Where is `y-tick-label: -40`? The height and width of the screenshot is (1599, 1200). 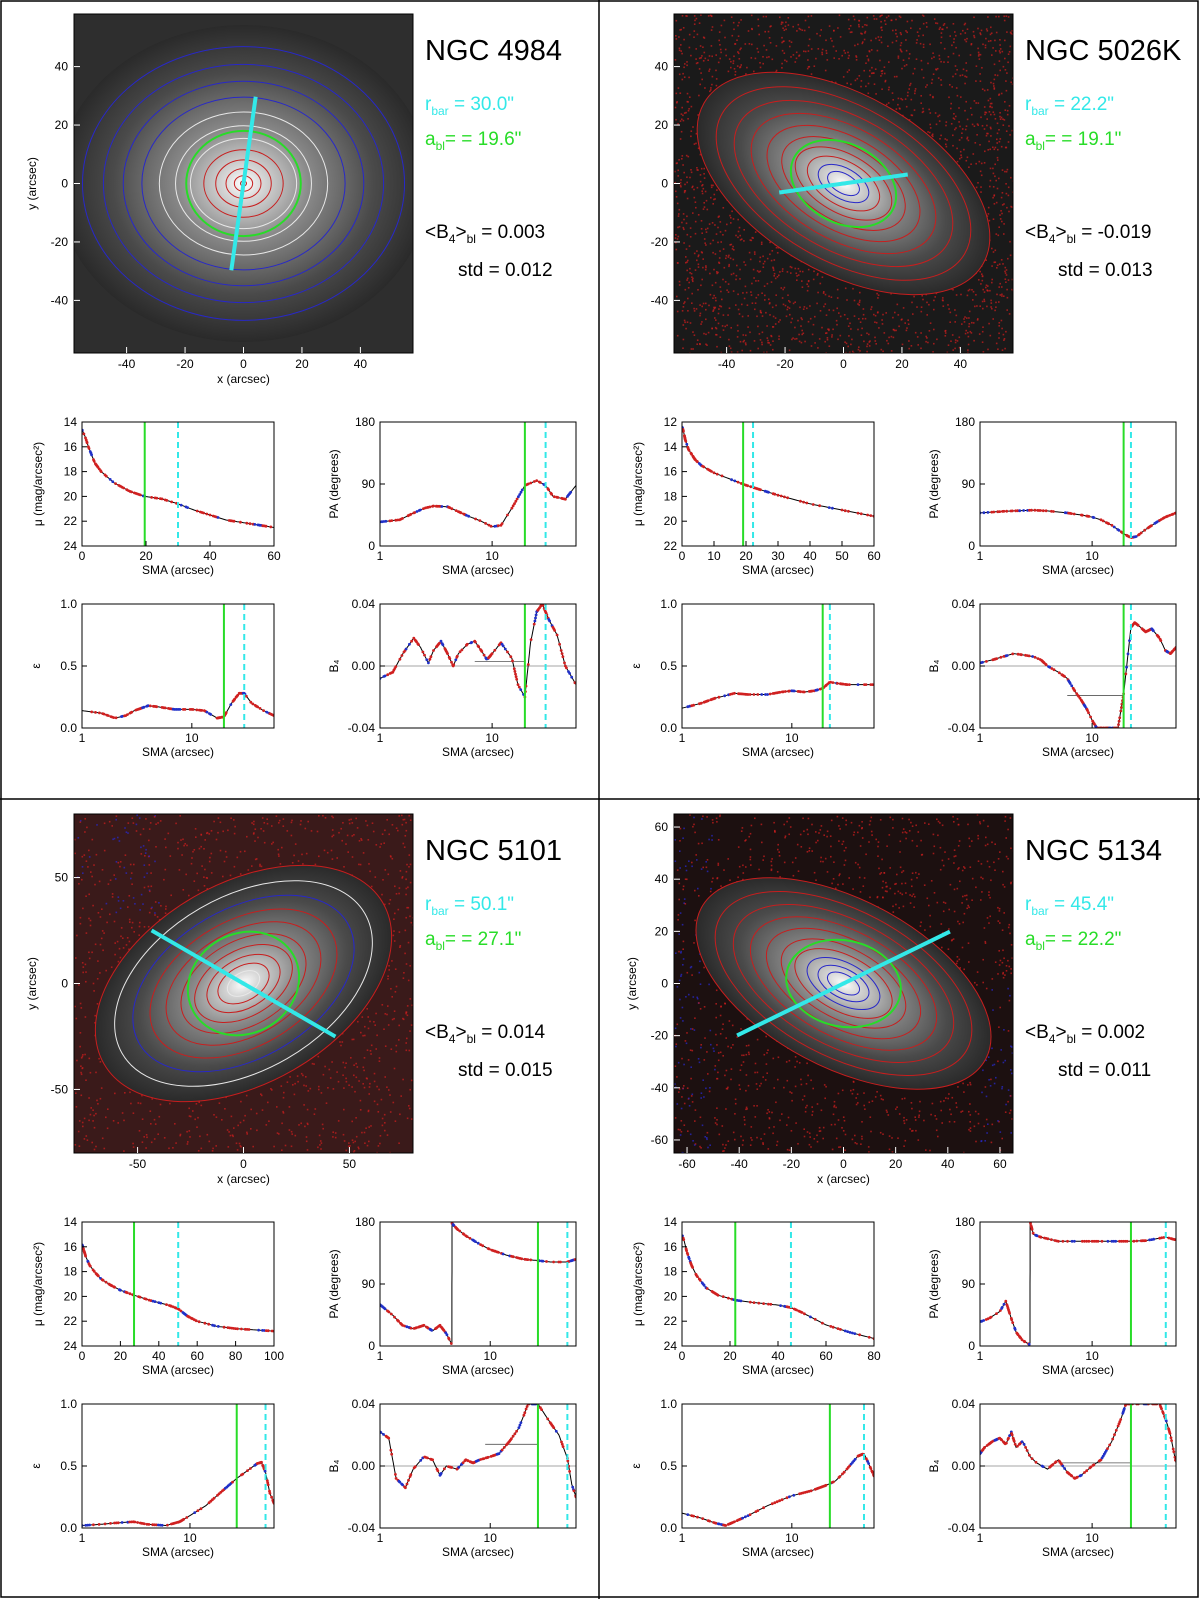
y-tick-label: -40 is located at coordinates (60, 300).